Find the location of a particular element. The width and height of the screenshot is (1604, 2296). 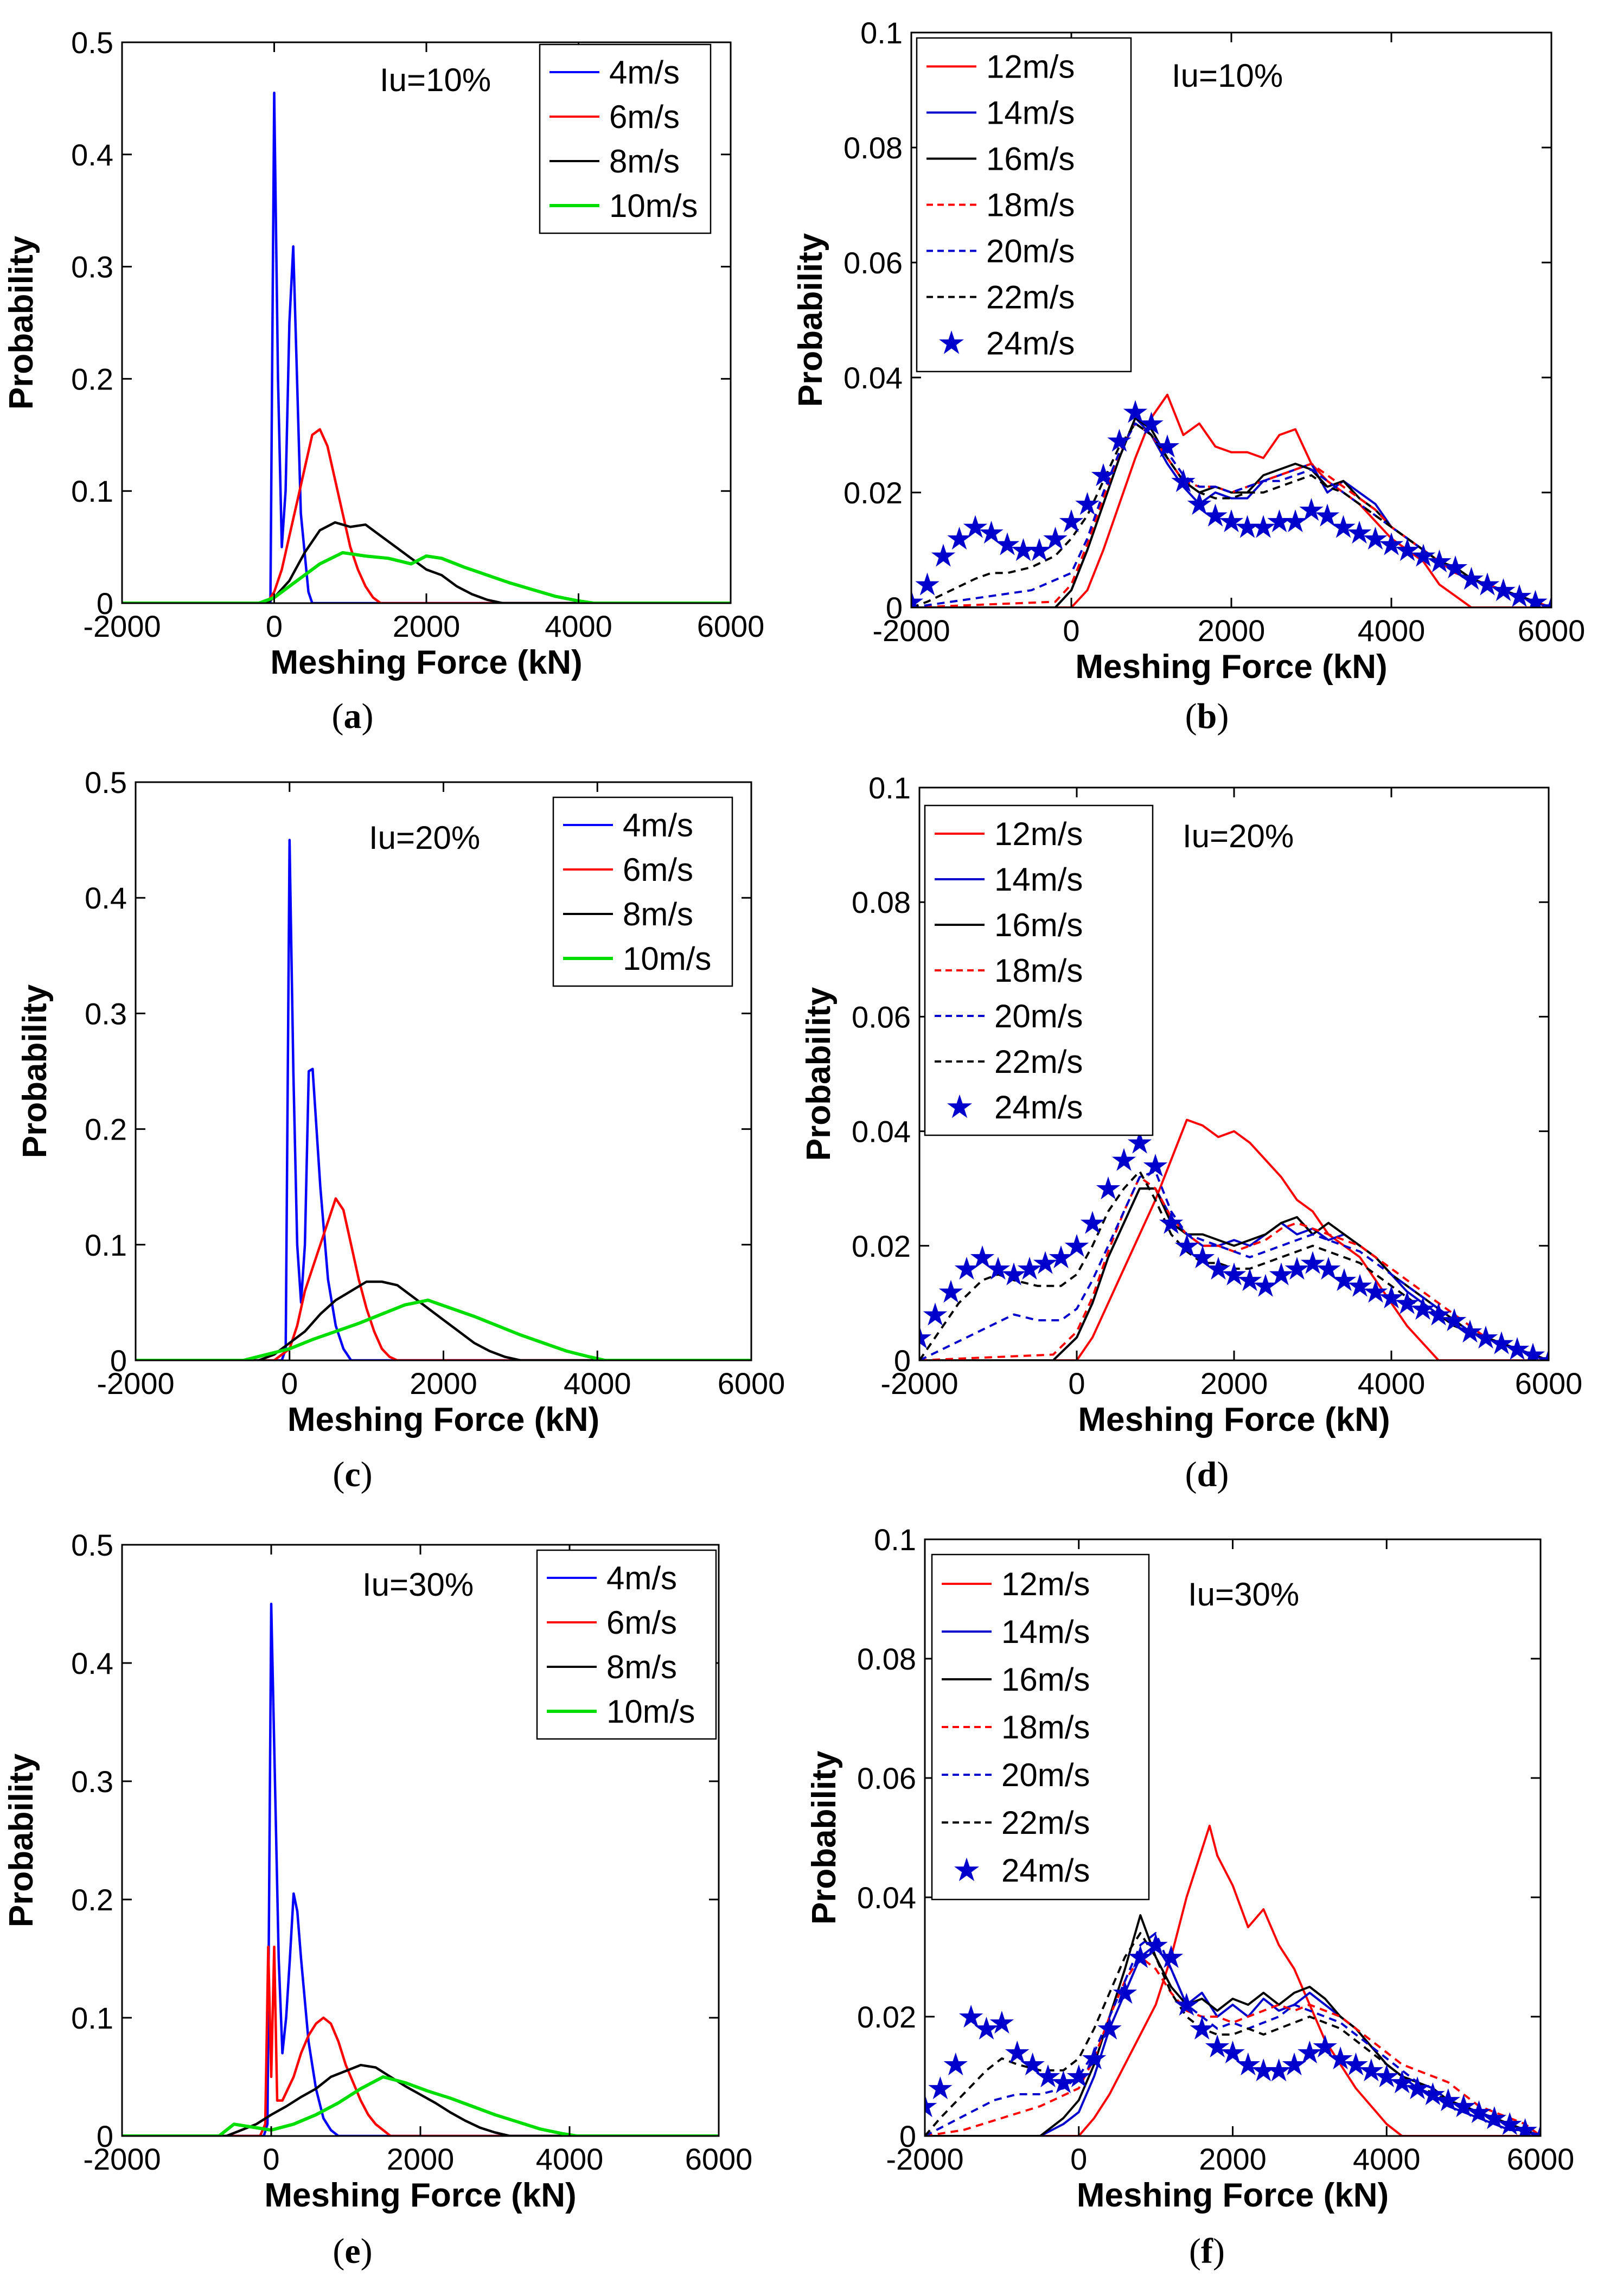

caption-letter: a is located at coordinates (353, 716).